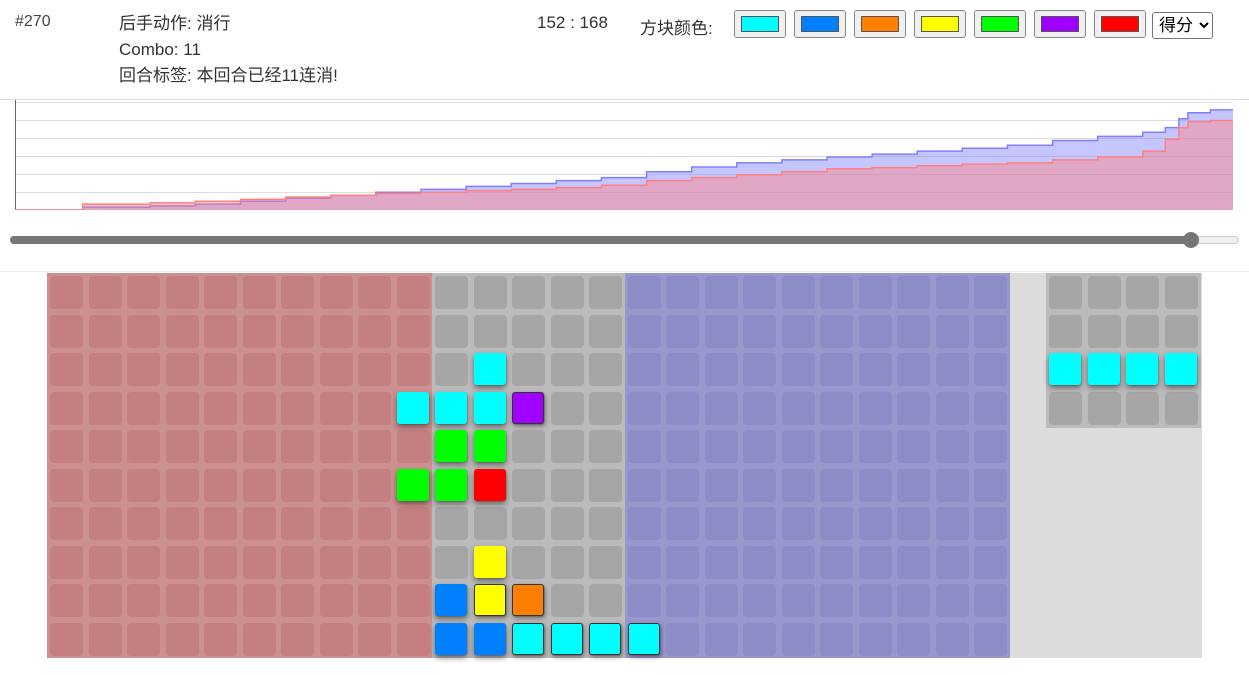 This screenshot has height=675, width=1249. What do you see at coordinates (624, 165) in the screenshot?
I see `chart-series-area` at bounding box center [624, 165].